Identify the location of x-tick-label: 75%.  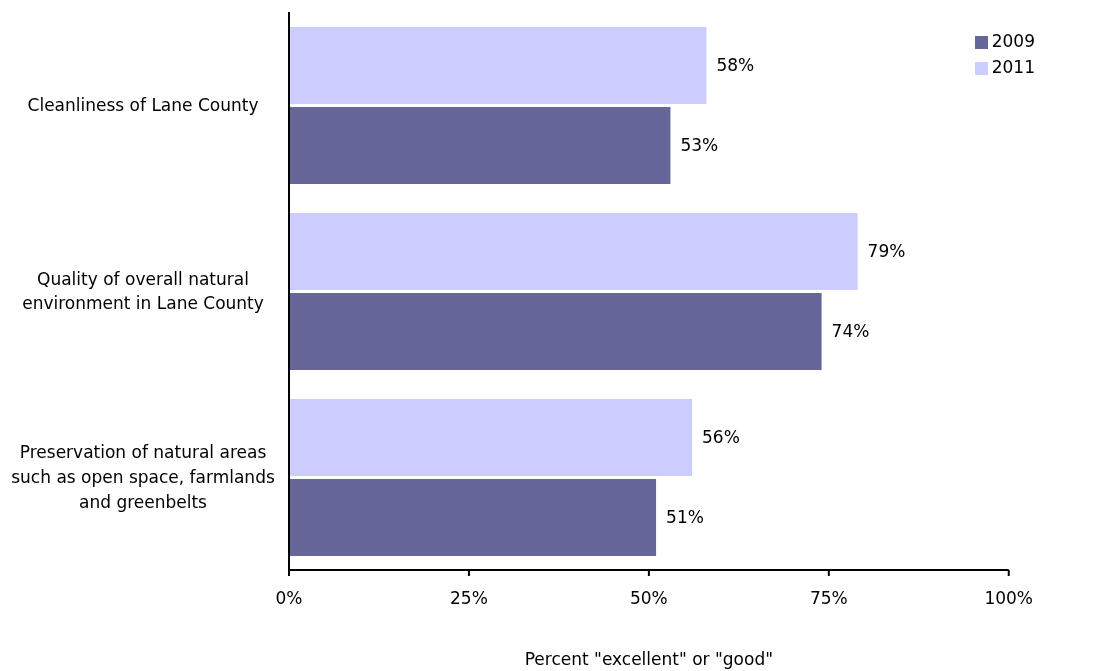
(828, 598).